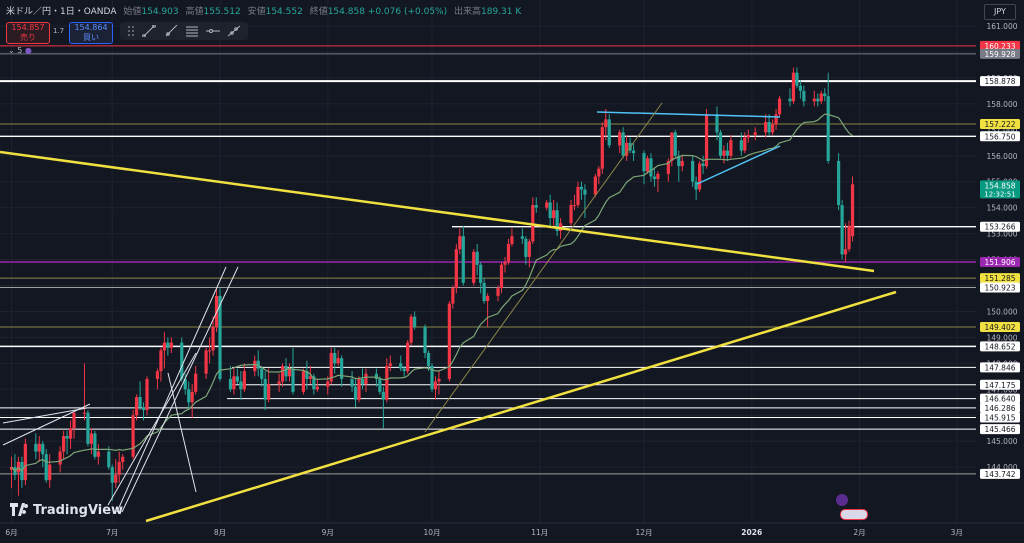 The image size is (1024, 543). Describe the element at coordinates (192, 31) in the screenshot. I see `fib-tool-icon` at that location.